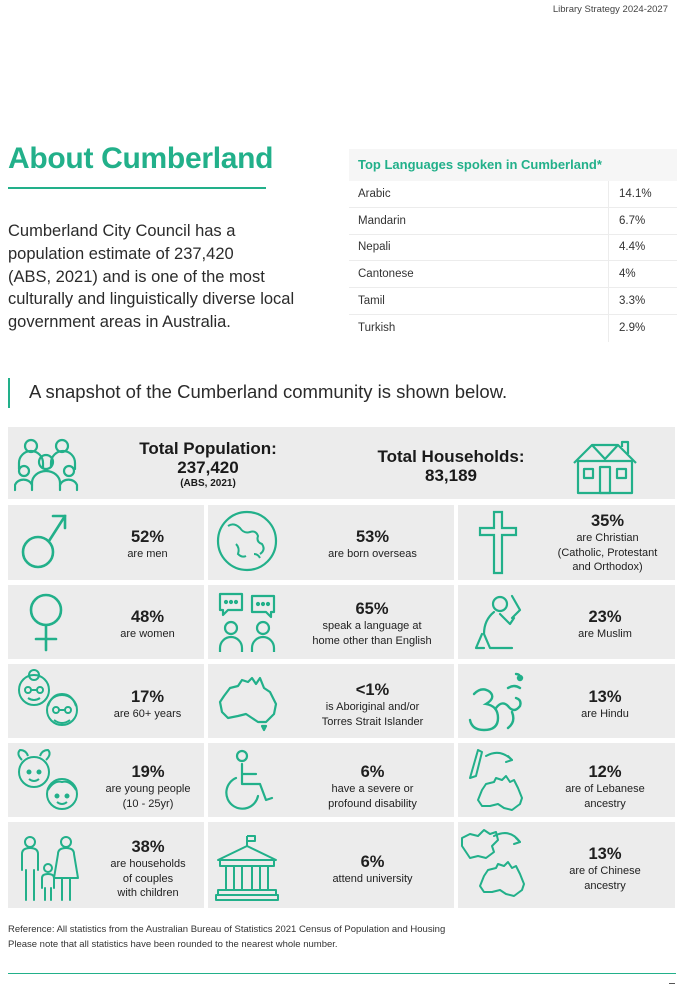 The image size is (682, 989). What do you see at coordinates (607, 567) in the screenshot?
I see `stat-desc: and Orthodox)` at bounding box center [607, 567].